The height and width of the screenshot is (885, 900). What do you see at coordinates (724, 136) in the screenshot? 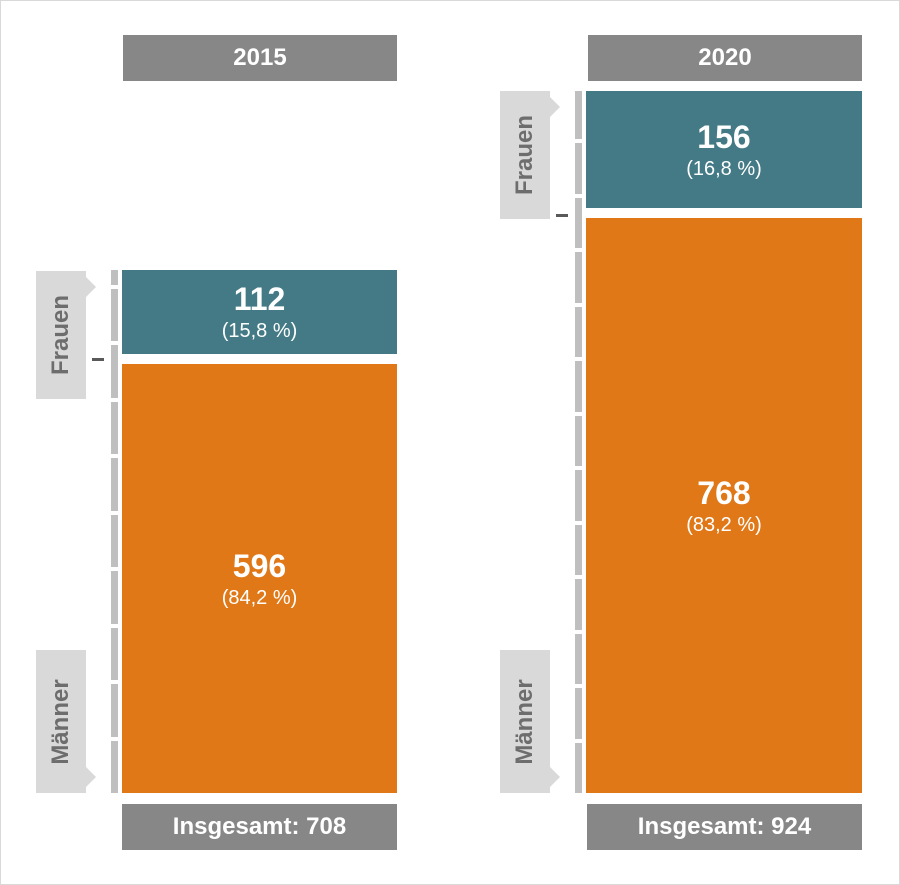
I see `value-label: 156` at bounding box center [724, 136].